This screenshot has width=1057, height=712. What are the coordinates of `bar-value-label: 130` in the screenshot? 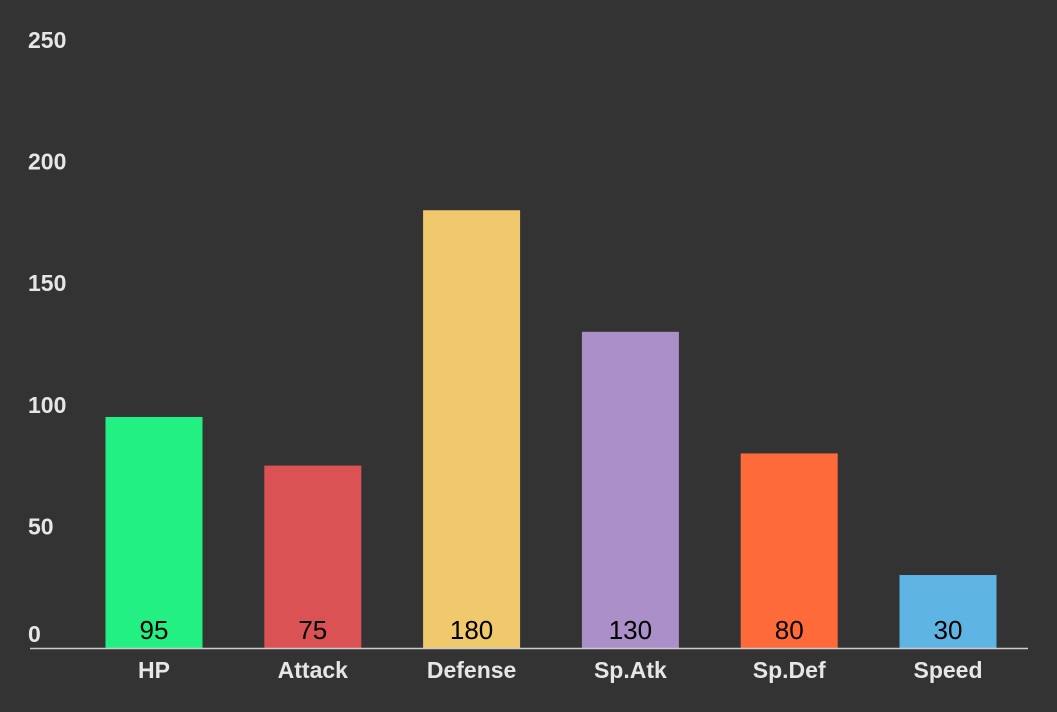 It's located at (630, 630).